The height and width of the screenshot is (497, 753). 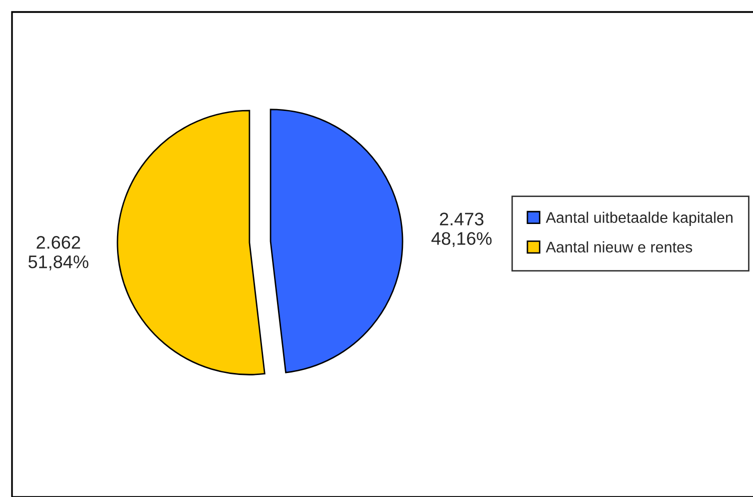 What do you see at coordinates (58, 253) in the screenshot?
I see `data-label: 2.662 51,84%` at bounding box center [58, 253].